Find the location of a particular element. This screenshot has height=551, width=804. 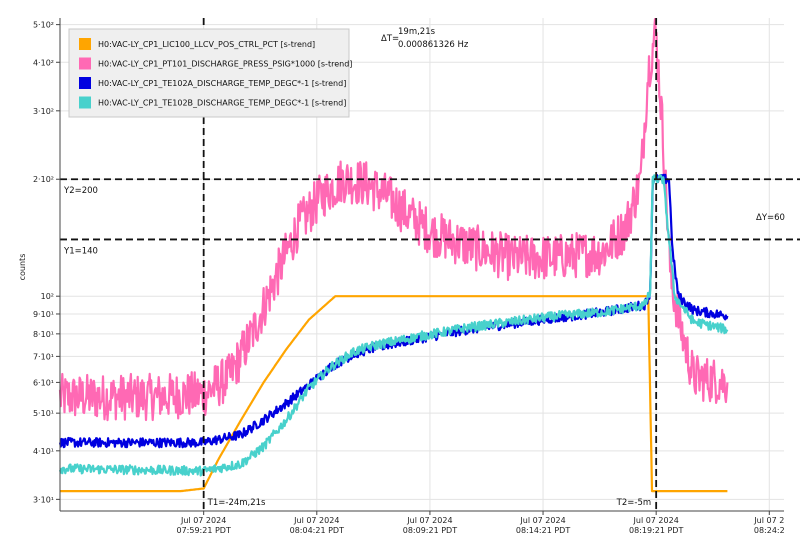

y-tick-label: 4·10¹ is located at coordinates (43, 451).